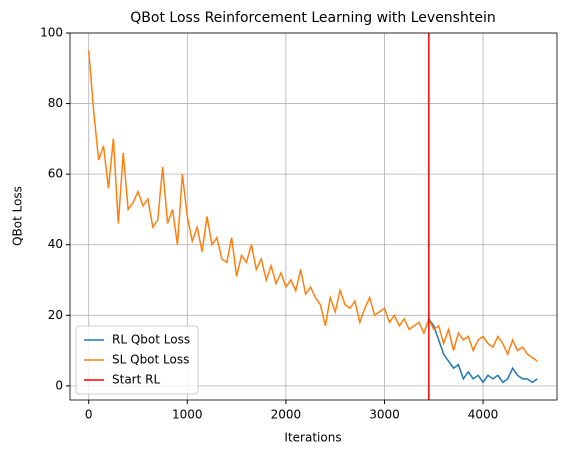 This screenshot has width=571, height=459. Describe the element at coordinates (384, 415) in the screenshot. I see `x-tick-label: 3000` at that location.